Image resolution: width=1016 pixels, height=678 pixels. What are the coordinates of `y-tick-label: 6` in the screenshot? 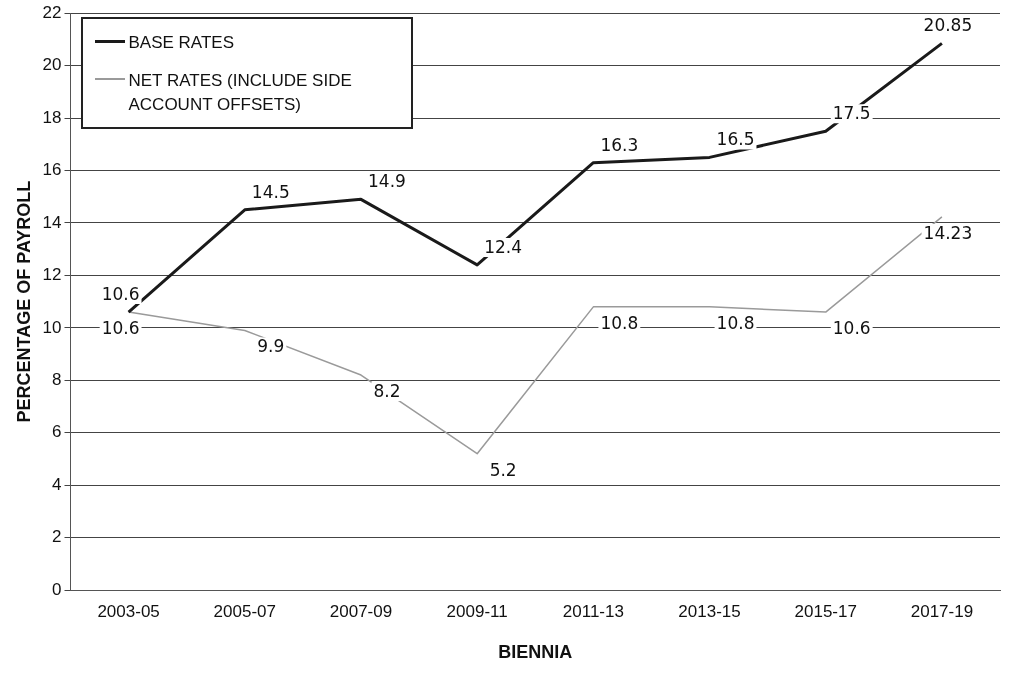 It's located at (57, 432).